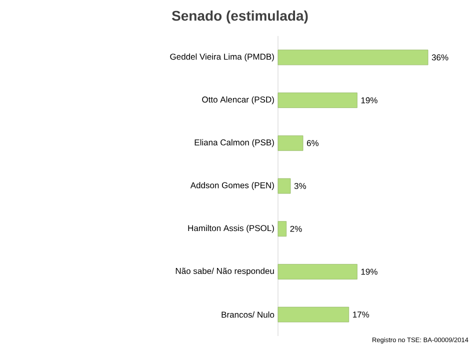 Image resolution: width=475 pixels, height=350 pixels. What do you see at coordinates (231, 228) in the screenshot?
I see `y-tick-label: Hamilton Assis (PSOL)` at bounding box center [231, 228].